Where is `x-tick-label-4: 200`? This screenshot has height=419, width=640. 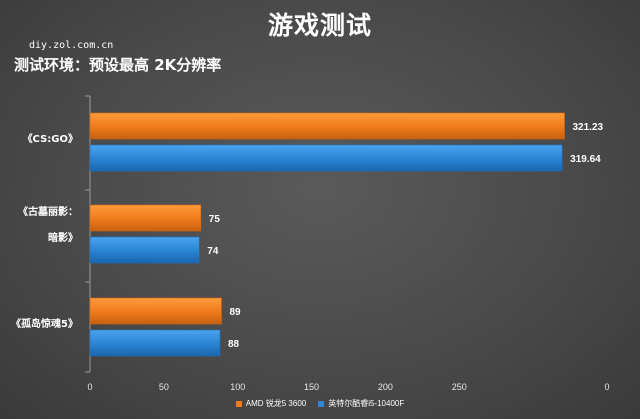 x-tick-label-4: 200 is located at coordinates (385, 387).